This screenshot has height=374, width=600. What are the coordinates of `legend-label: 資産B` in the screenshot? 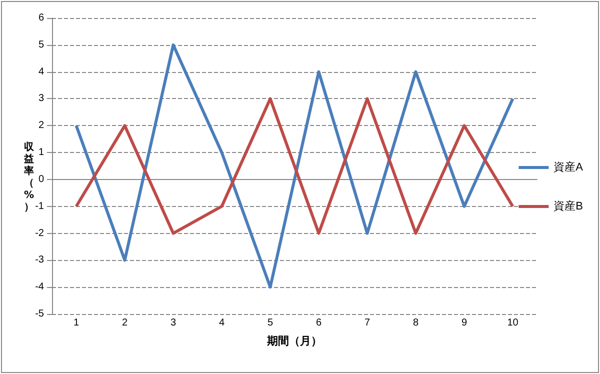 It's located at (569, 206).